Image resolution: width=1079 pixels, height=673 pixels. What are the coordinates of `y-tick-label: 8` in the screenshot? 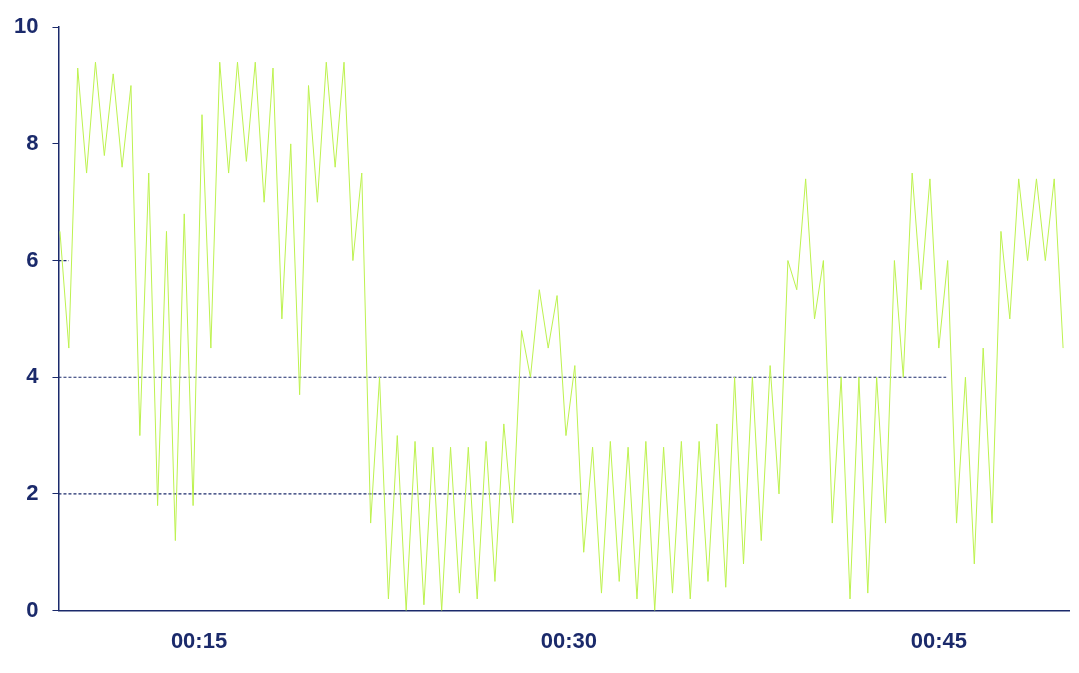 It's located at (32, 142).